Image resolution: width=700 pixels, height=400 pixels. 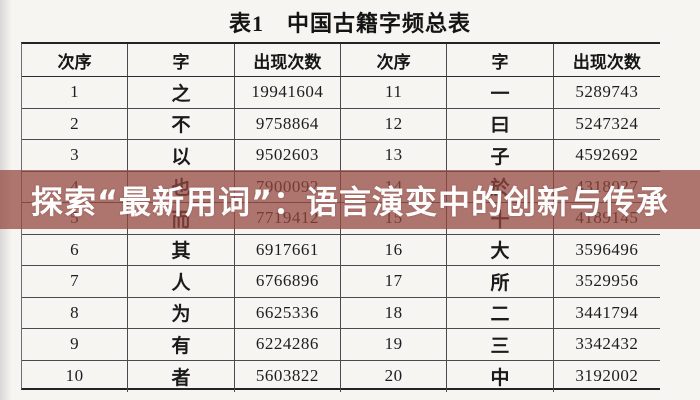 I want to click on count-cell: 19941604, so click(x=287, y=93).